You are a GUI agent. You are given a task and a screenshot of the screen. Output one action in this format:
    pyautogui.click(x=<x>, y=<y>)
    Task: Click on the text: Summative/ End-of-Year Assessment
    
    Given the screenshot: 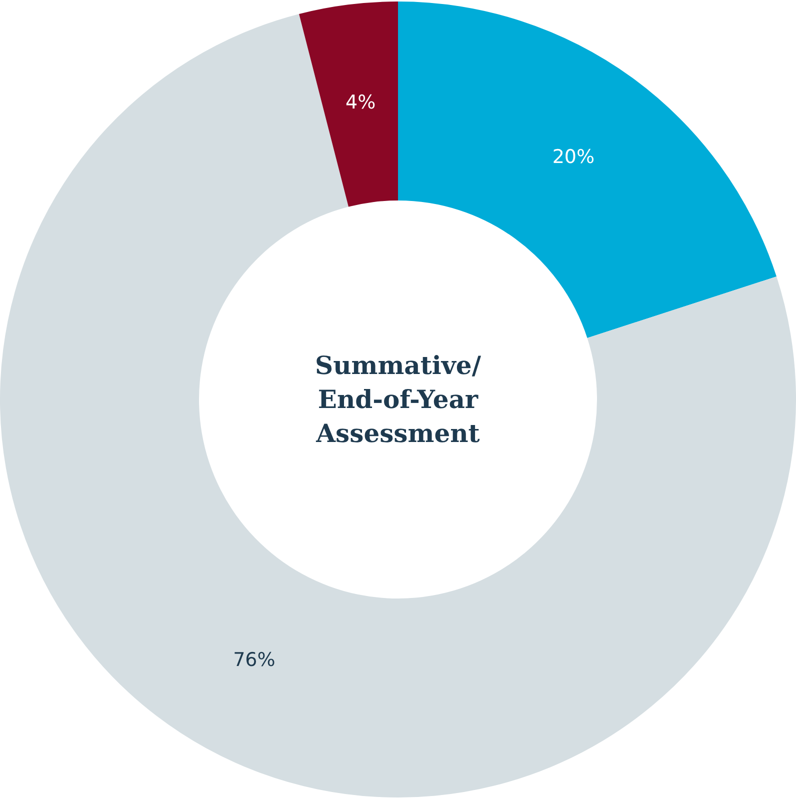 What is the action you would take?
    pyautogui.click(x=398, y=400)
    